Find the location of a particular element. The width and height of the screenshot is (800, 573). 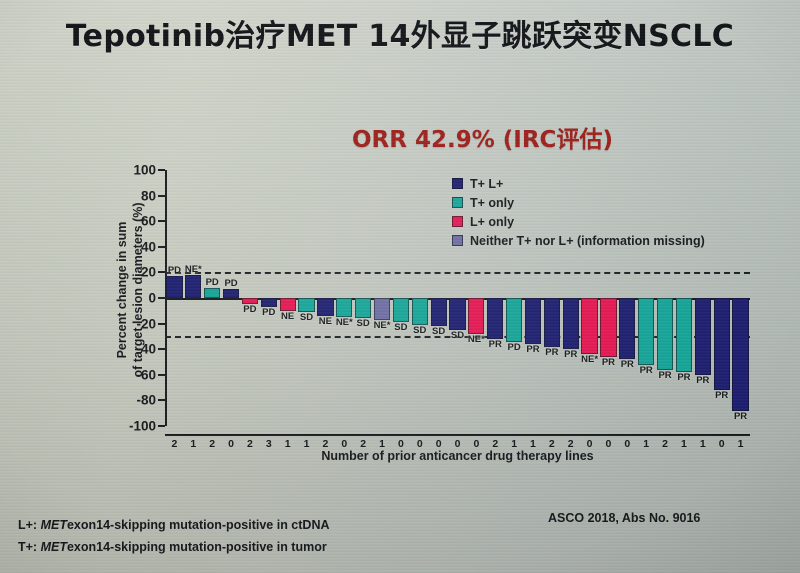

y-axis-tick-label: 40 is located at coordinates (148, 247).